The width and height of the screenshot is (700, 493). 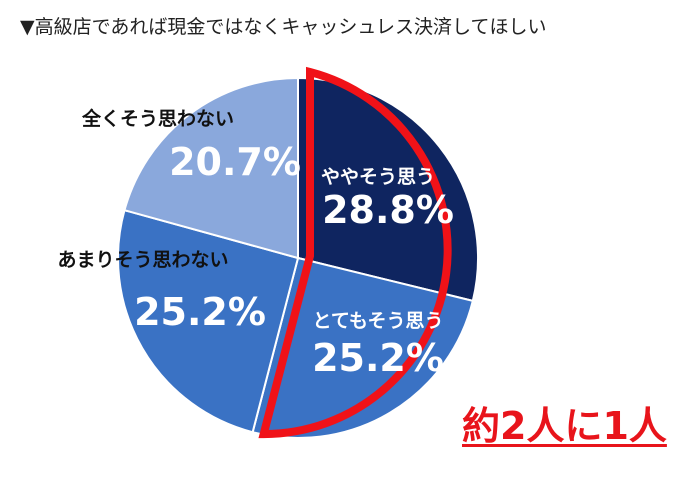 I want to click on callout-annotation: 約2人に1人, so click(x=564, y=426).